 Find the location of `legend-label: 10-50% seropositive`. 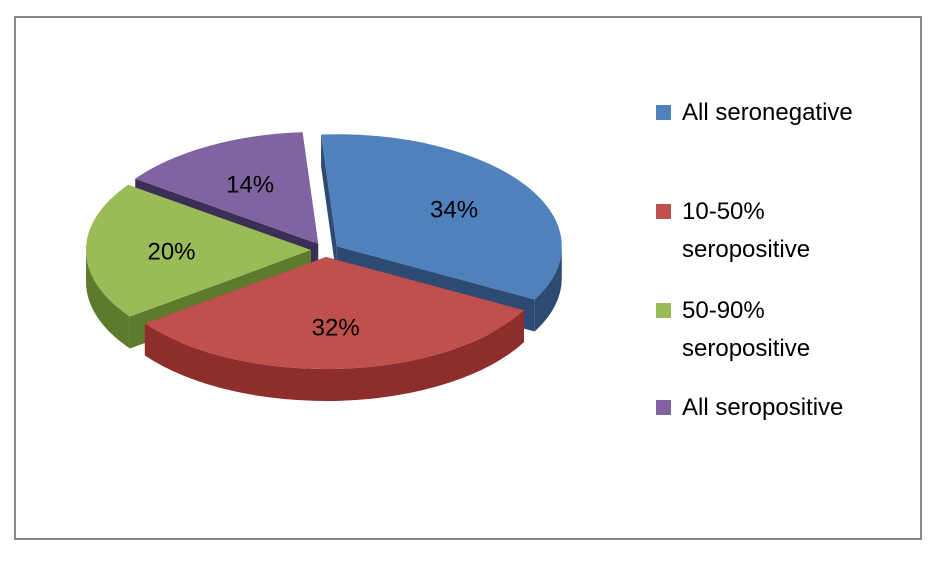

legend-label: 10-50% seropositive is located at coordinates (746, 230).